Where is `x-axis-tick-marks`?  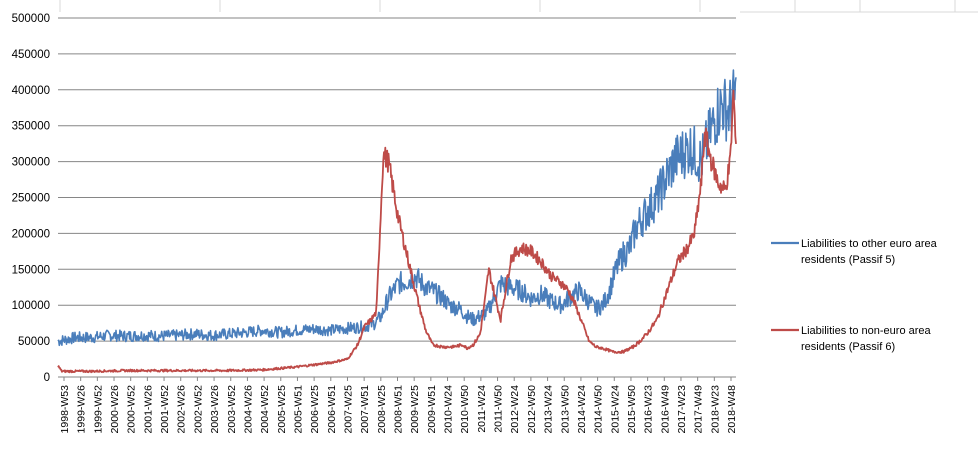
x-axis-tick-marks is located at coordinates (397, 379).